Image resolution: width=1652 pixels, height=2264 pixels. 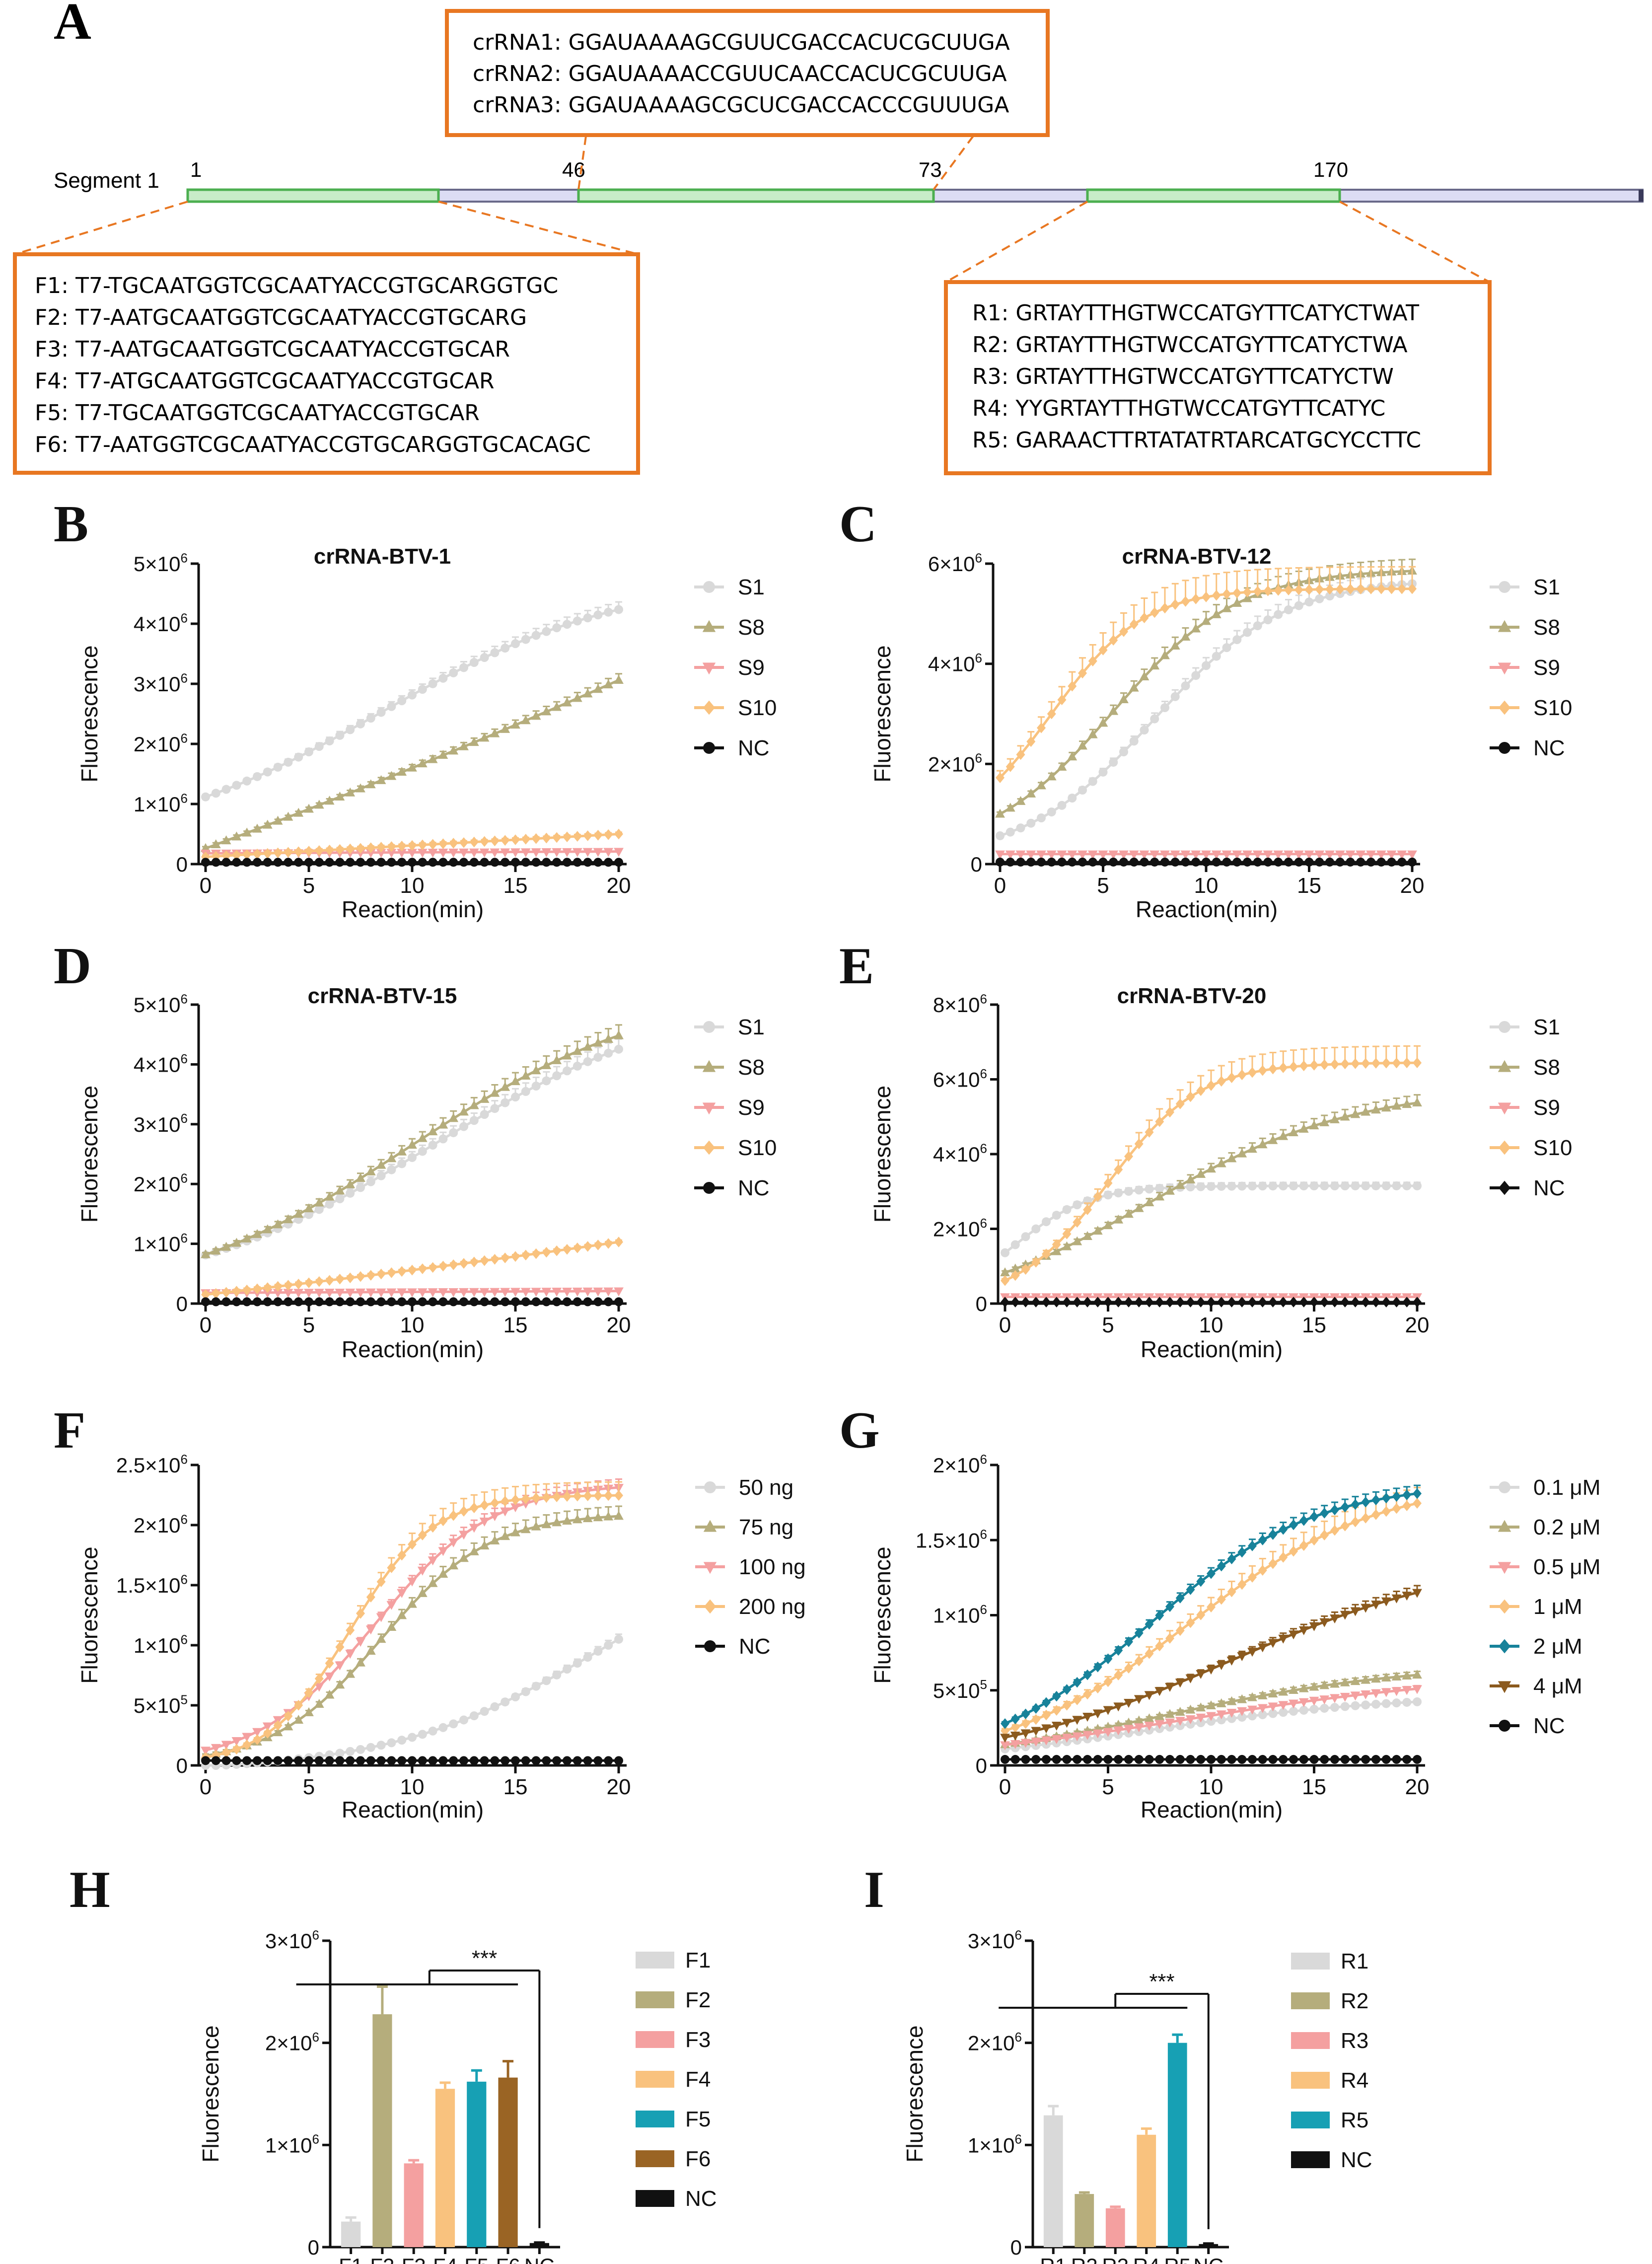 I want to click on bar-r5, so click(x=1177, y=2145).